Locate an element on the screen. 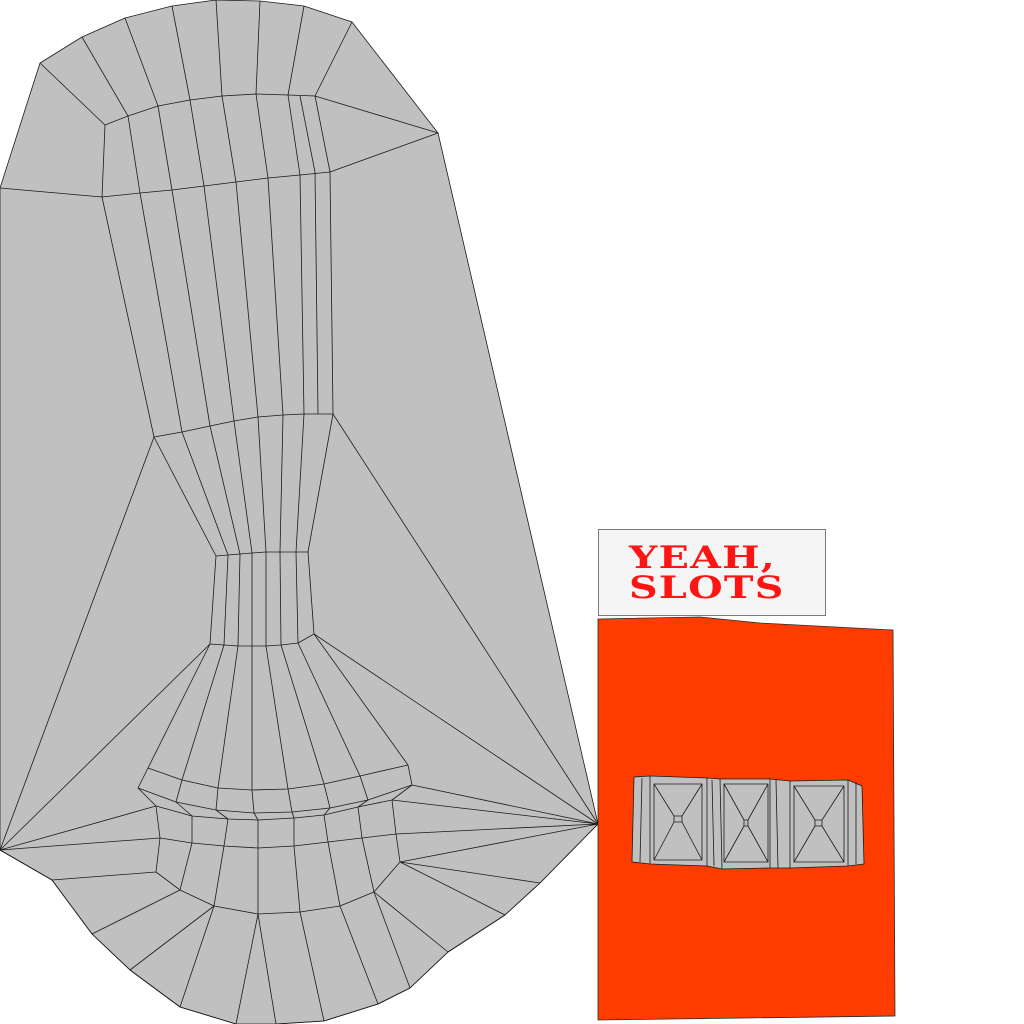  mesh-waist-bottom is located at coordinates (262, 640).